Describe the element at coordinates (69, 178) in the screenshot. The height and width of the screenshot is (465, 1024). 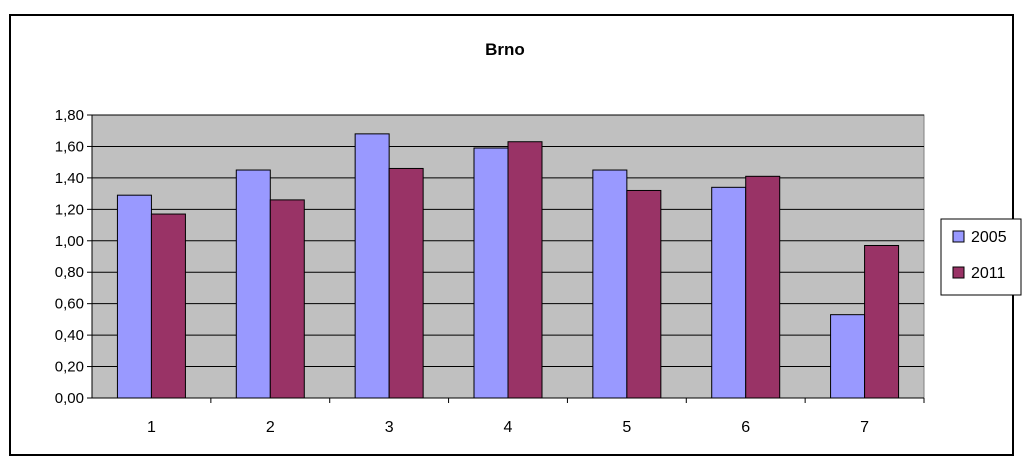
I see `y-tick-label: 1,40` at that location.